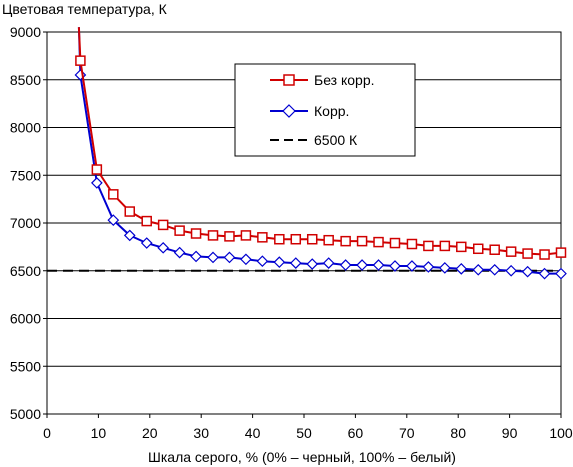 The image size is (573, 467). Describe the element at coordinates (25, 271) in the screenshot. I see `y-tick-label: 6500` at that location.